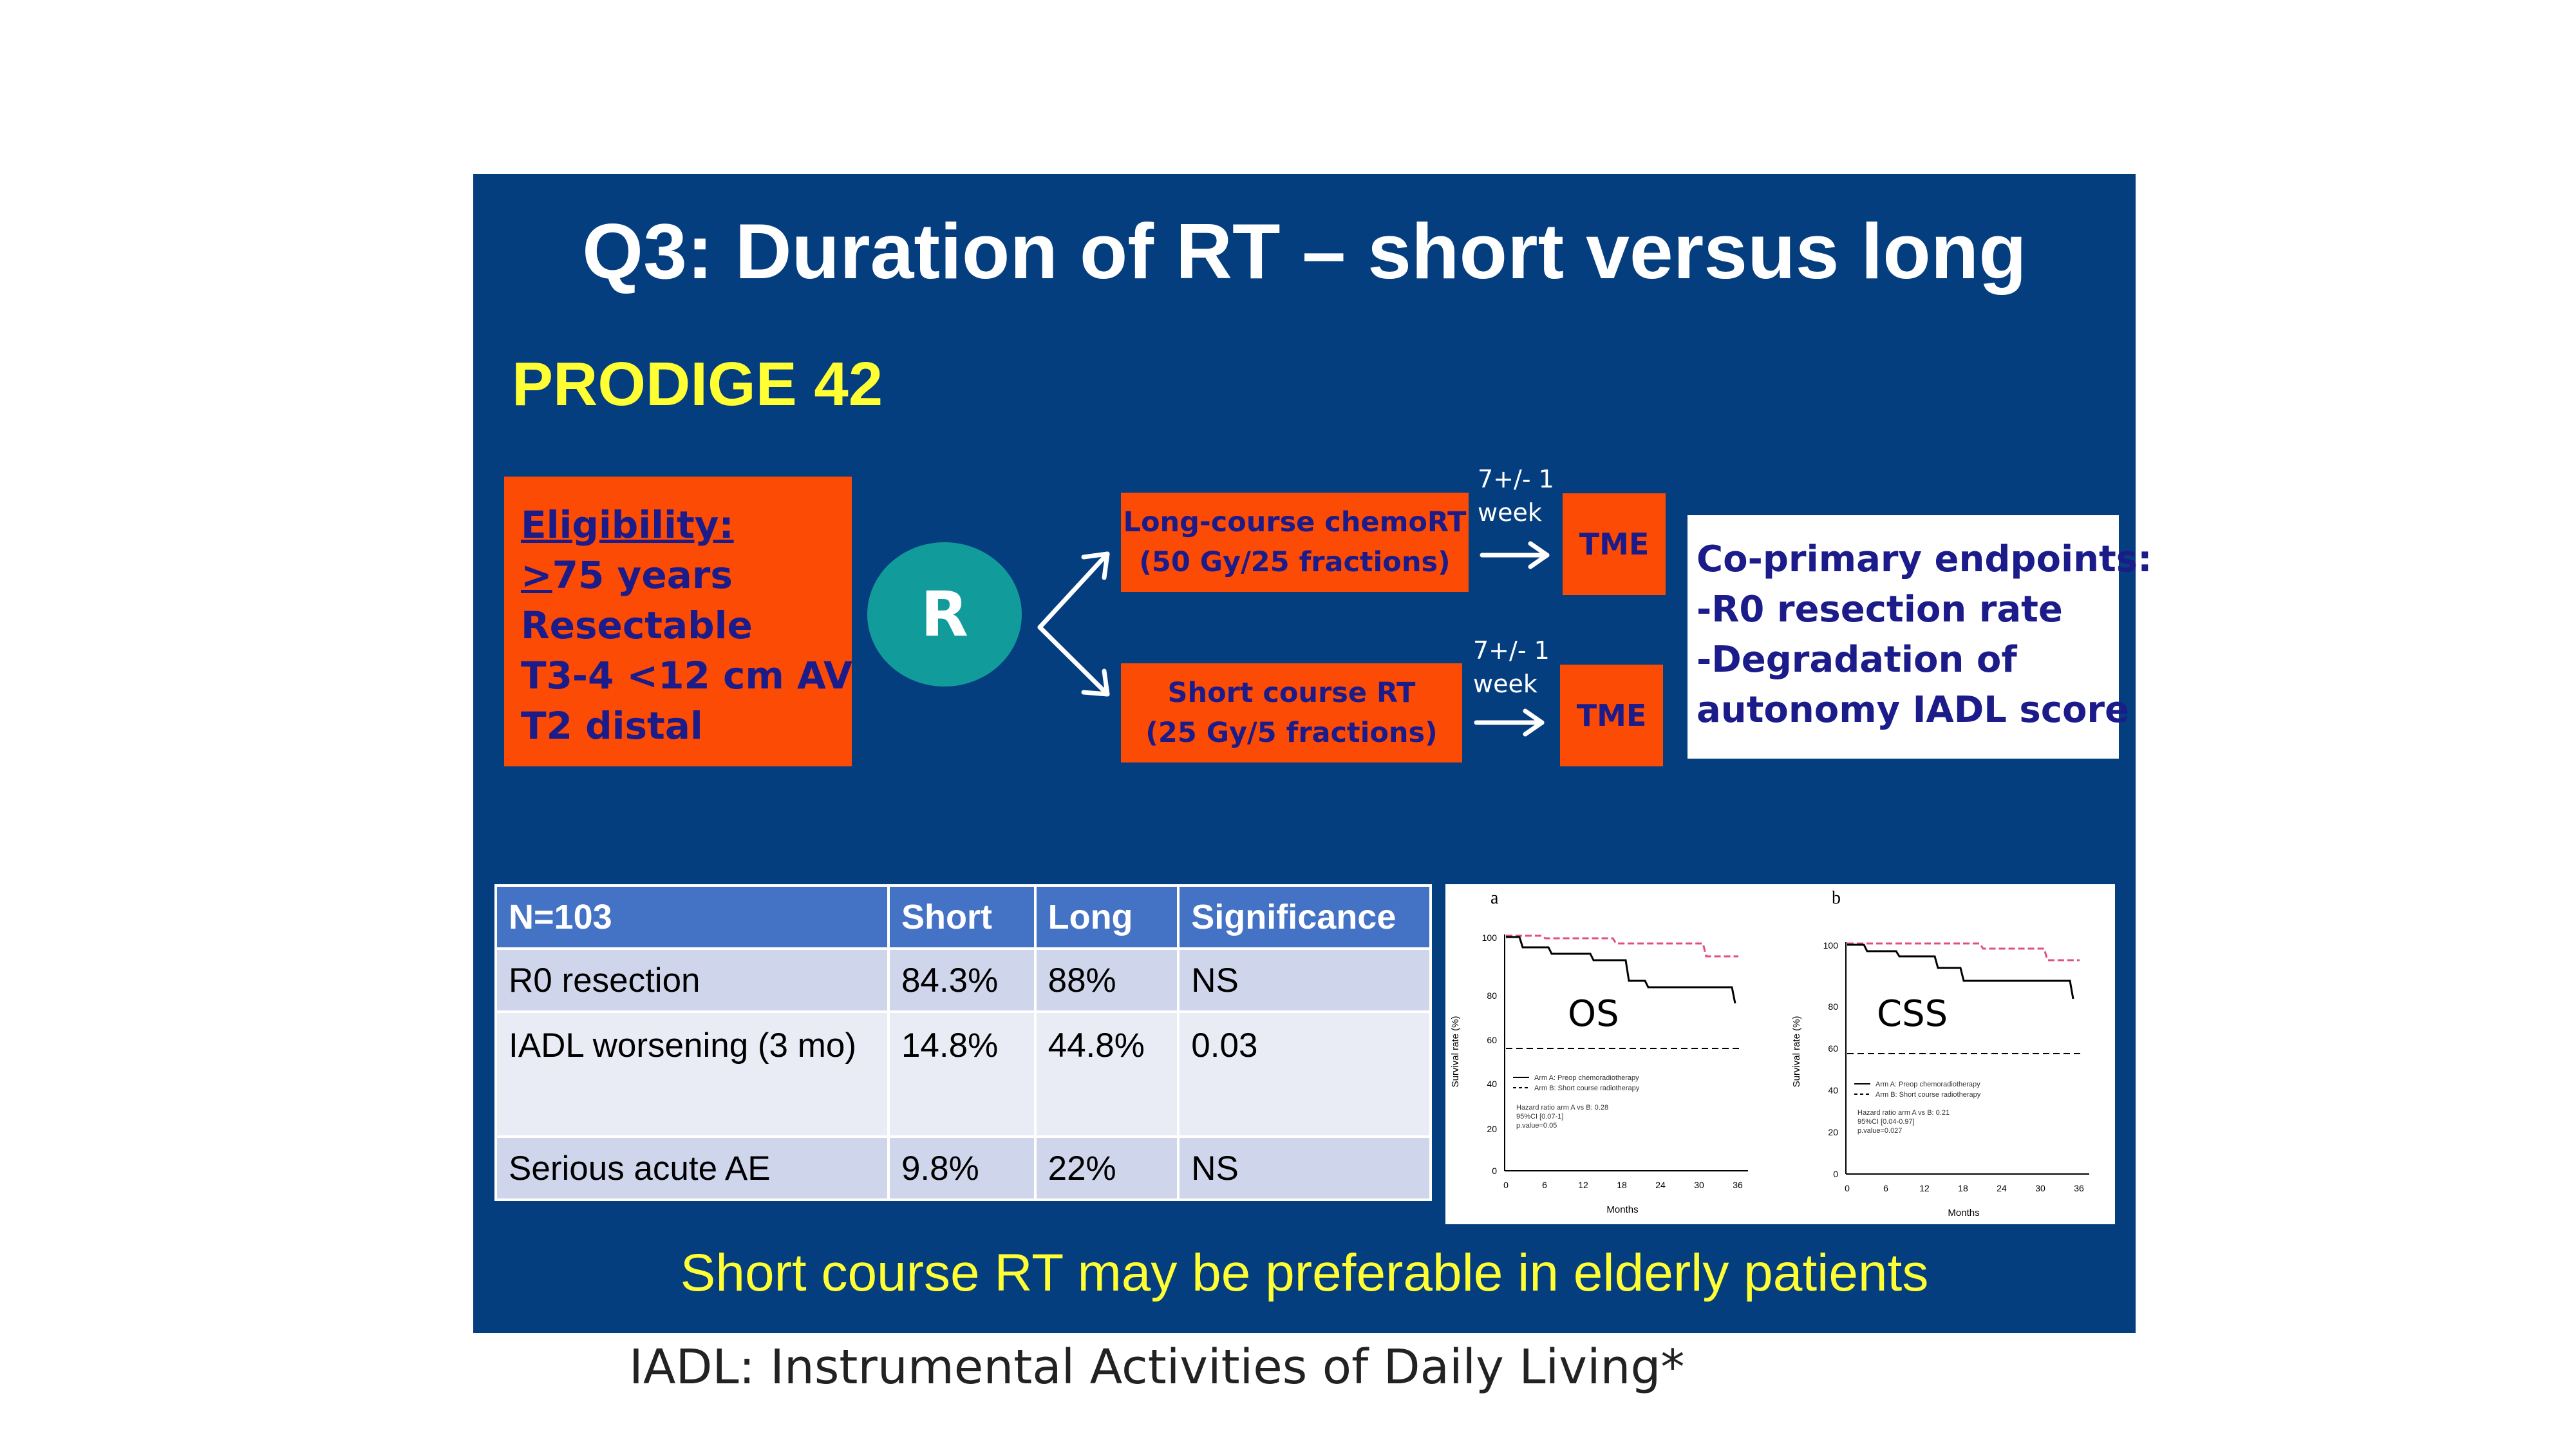  Describe the element at coordinates (1291, 733) in the screenshot. I see `short-course-dose: (25 Gy/5 fractions)` at that location.